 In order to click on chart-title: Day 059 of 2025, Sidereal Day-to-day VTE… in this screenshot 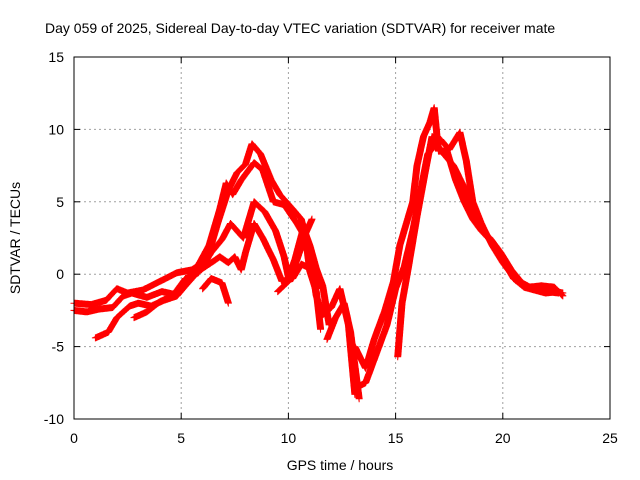, I will do `click(300, 28)`.